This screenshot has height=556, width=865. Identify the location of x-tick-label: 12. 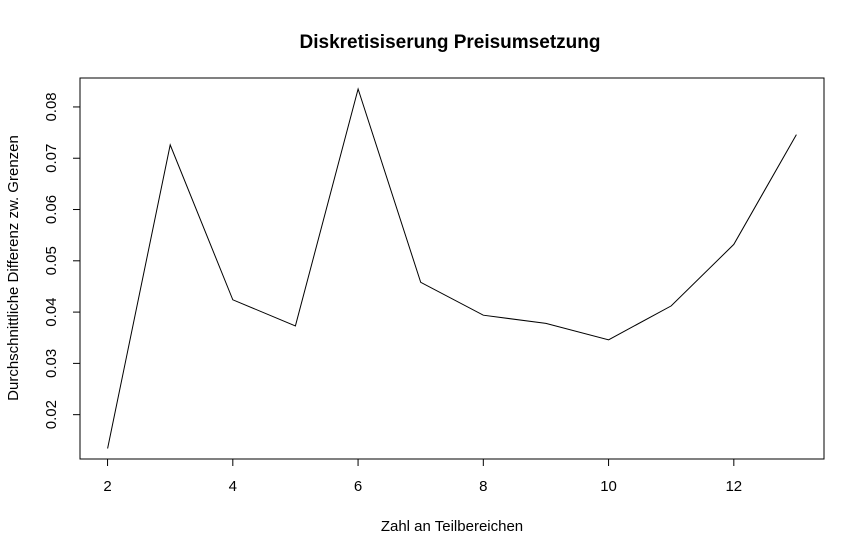
(733, 486).